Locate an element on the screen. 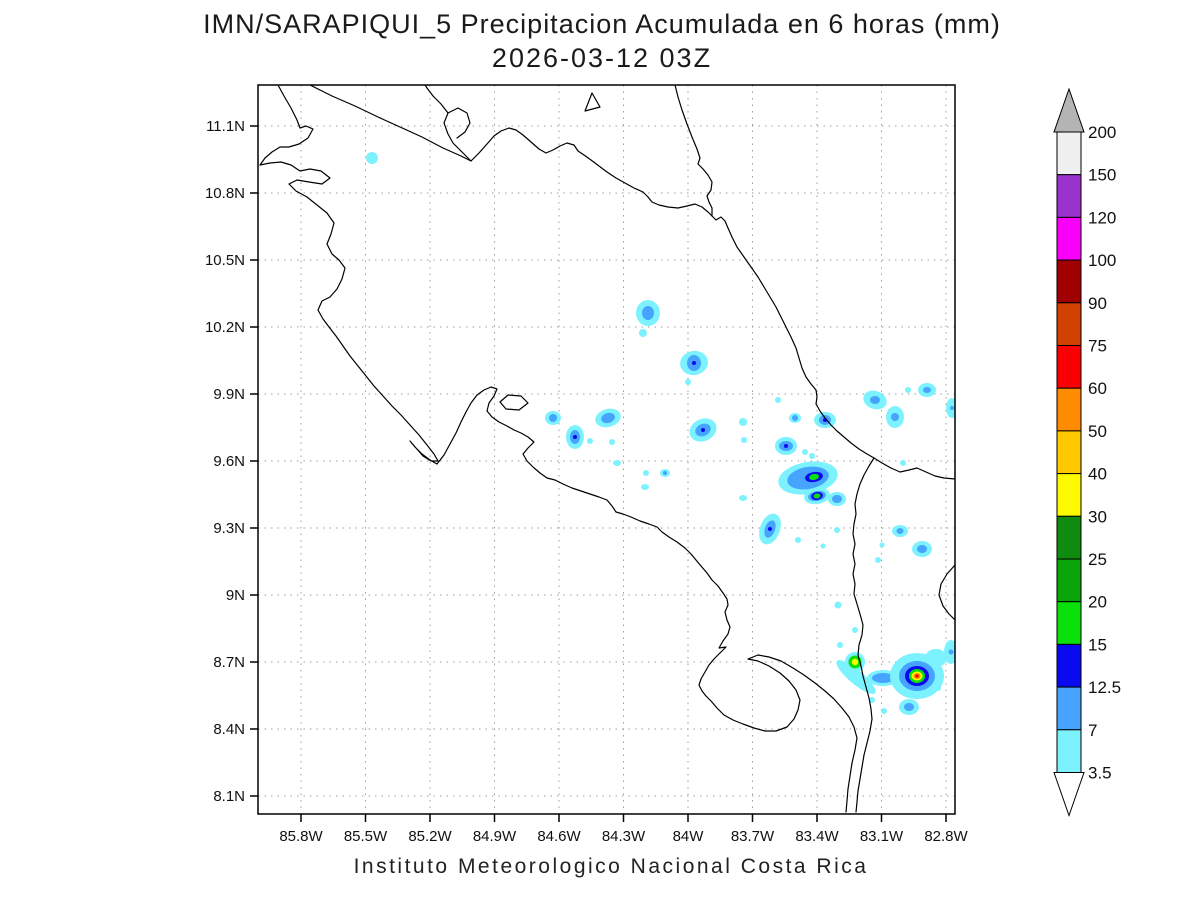 Image resolution: width=1200 pixels, height=900 pixels. x-tick-label: 83.1W is located at coordinates (882, 836).